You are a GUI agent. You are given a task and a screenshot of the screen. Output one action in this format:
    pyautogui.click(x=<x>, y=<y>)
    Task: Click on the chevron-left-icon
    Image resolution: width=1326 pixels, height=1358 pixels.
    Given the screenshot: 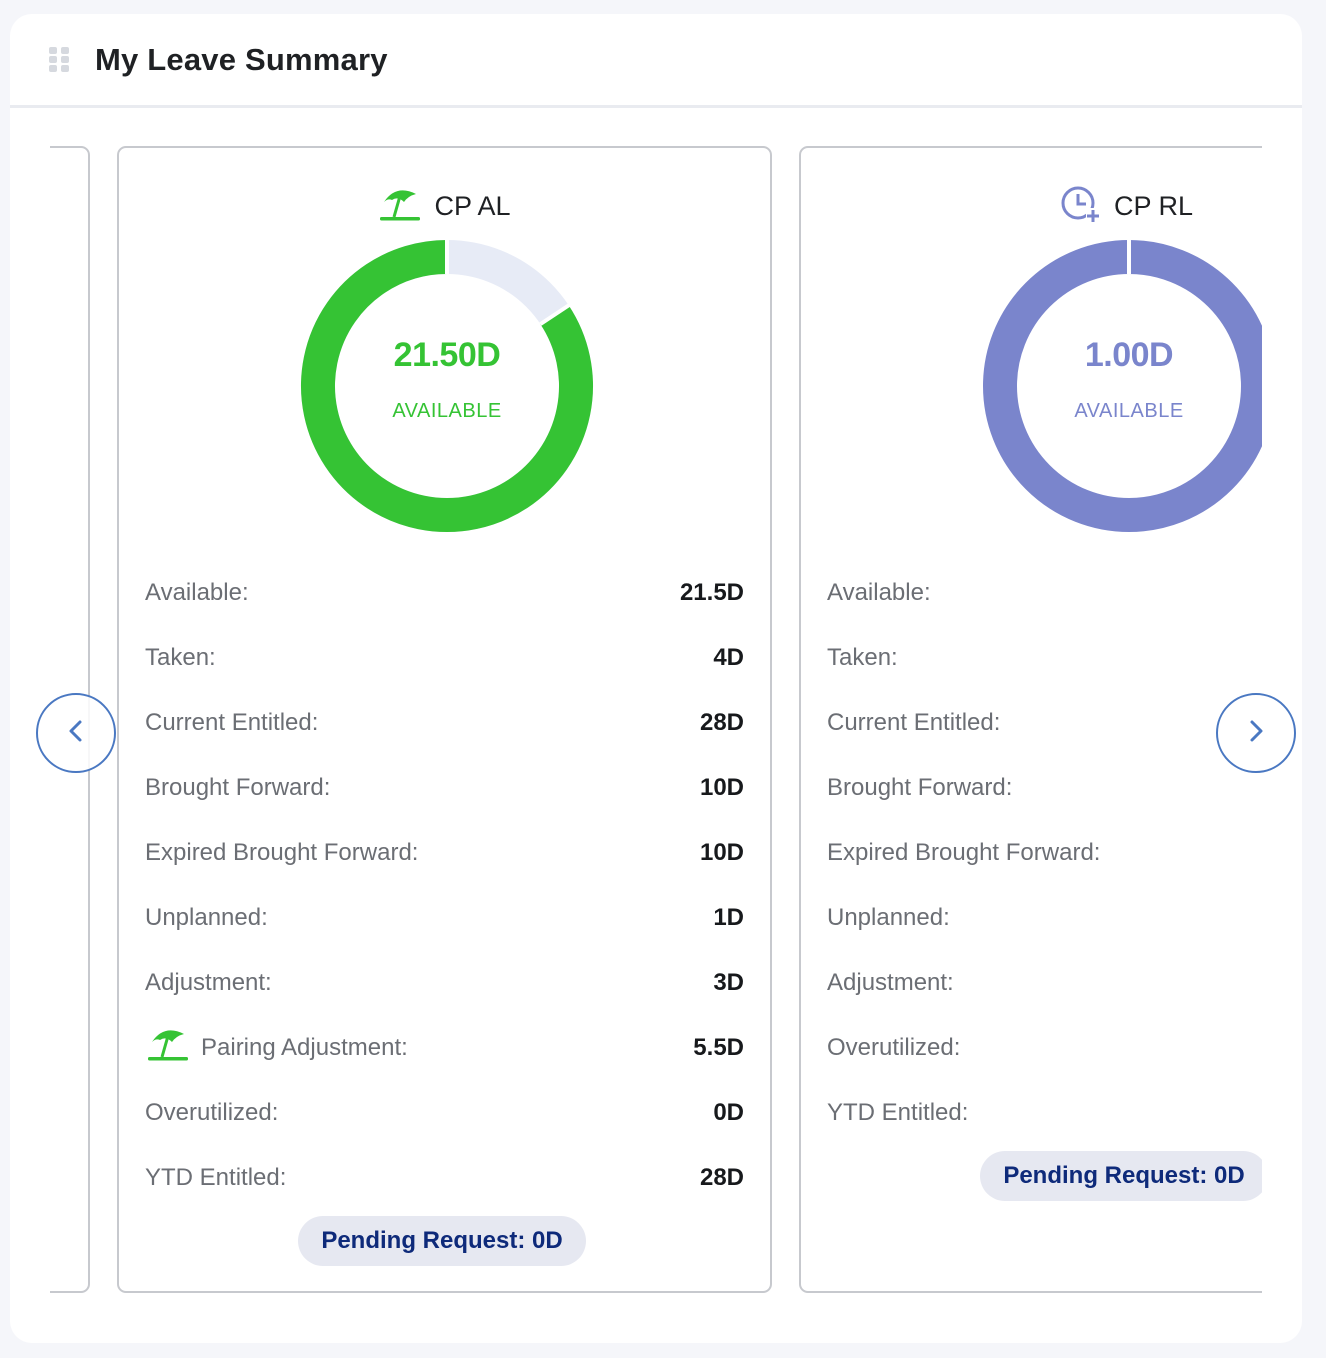 What is the action you would take?
    pyautogui.click(x=76, y=733)
    